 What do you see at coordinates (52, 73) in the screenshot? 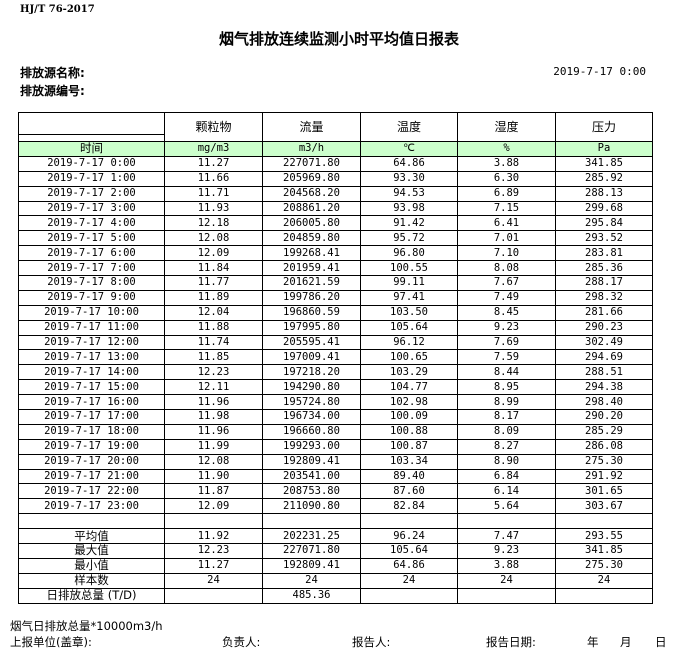
I see `source-name-label: 排放源名称:` at bounding box center [52, 73].